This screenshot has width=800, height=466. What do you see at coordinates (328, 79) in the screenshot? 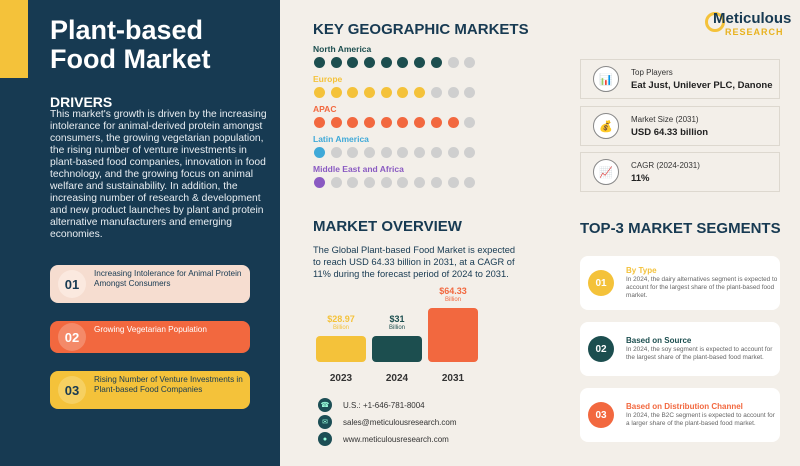
I see `region-label: Europe` at bounding box center [328, 79].